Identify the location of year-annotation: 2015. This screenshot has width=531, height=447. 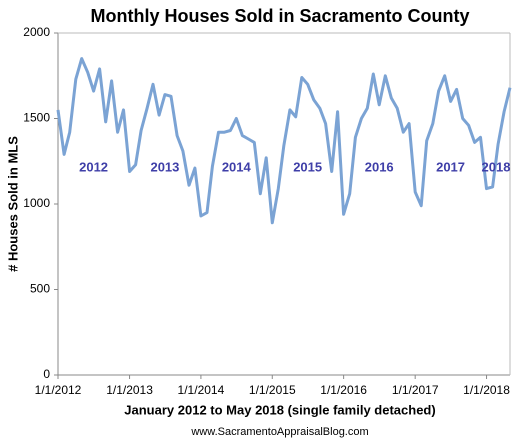
(307, 166).